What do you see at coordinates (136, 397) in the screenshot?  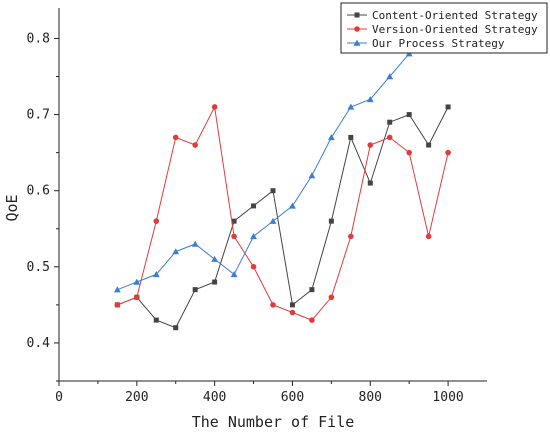 I see `x-tick-label: 200` at bounding box center [136, 397].